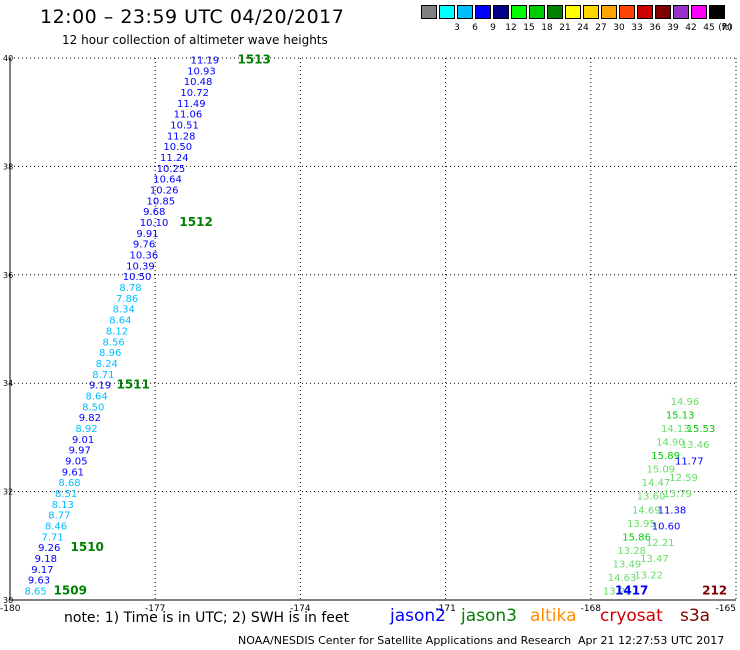  Describe the element at coordinates (677, 494) in the screenshot. I see `swh-value: 13.79` at that location.